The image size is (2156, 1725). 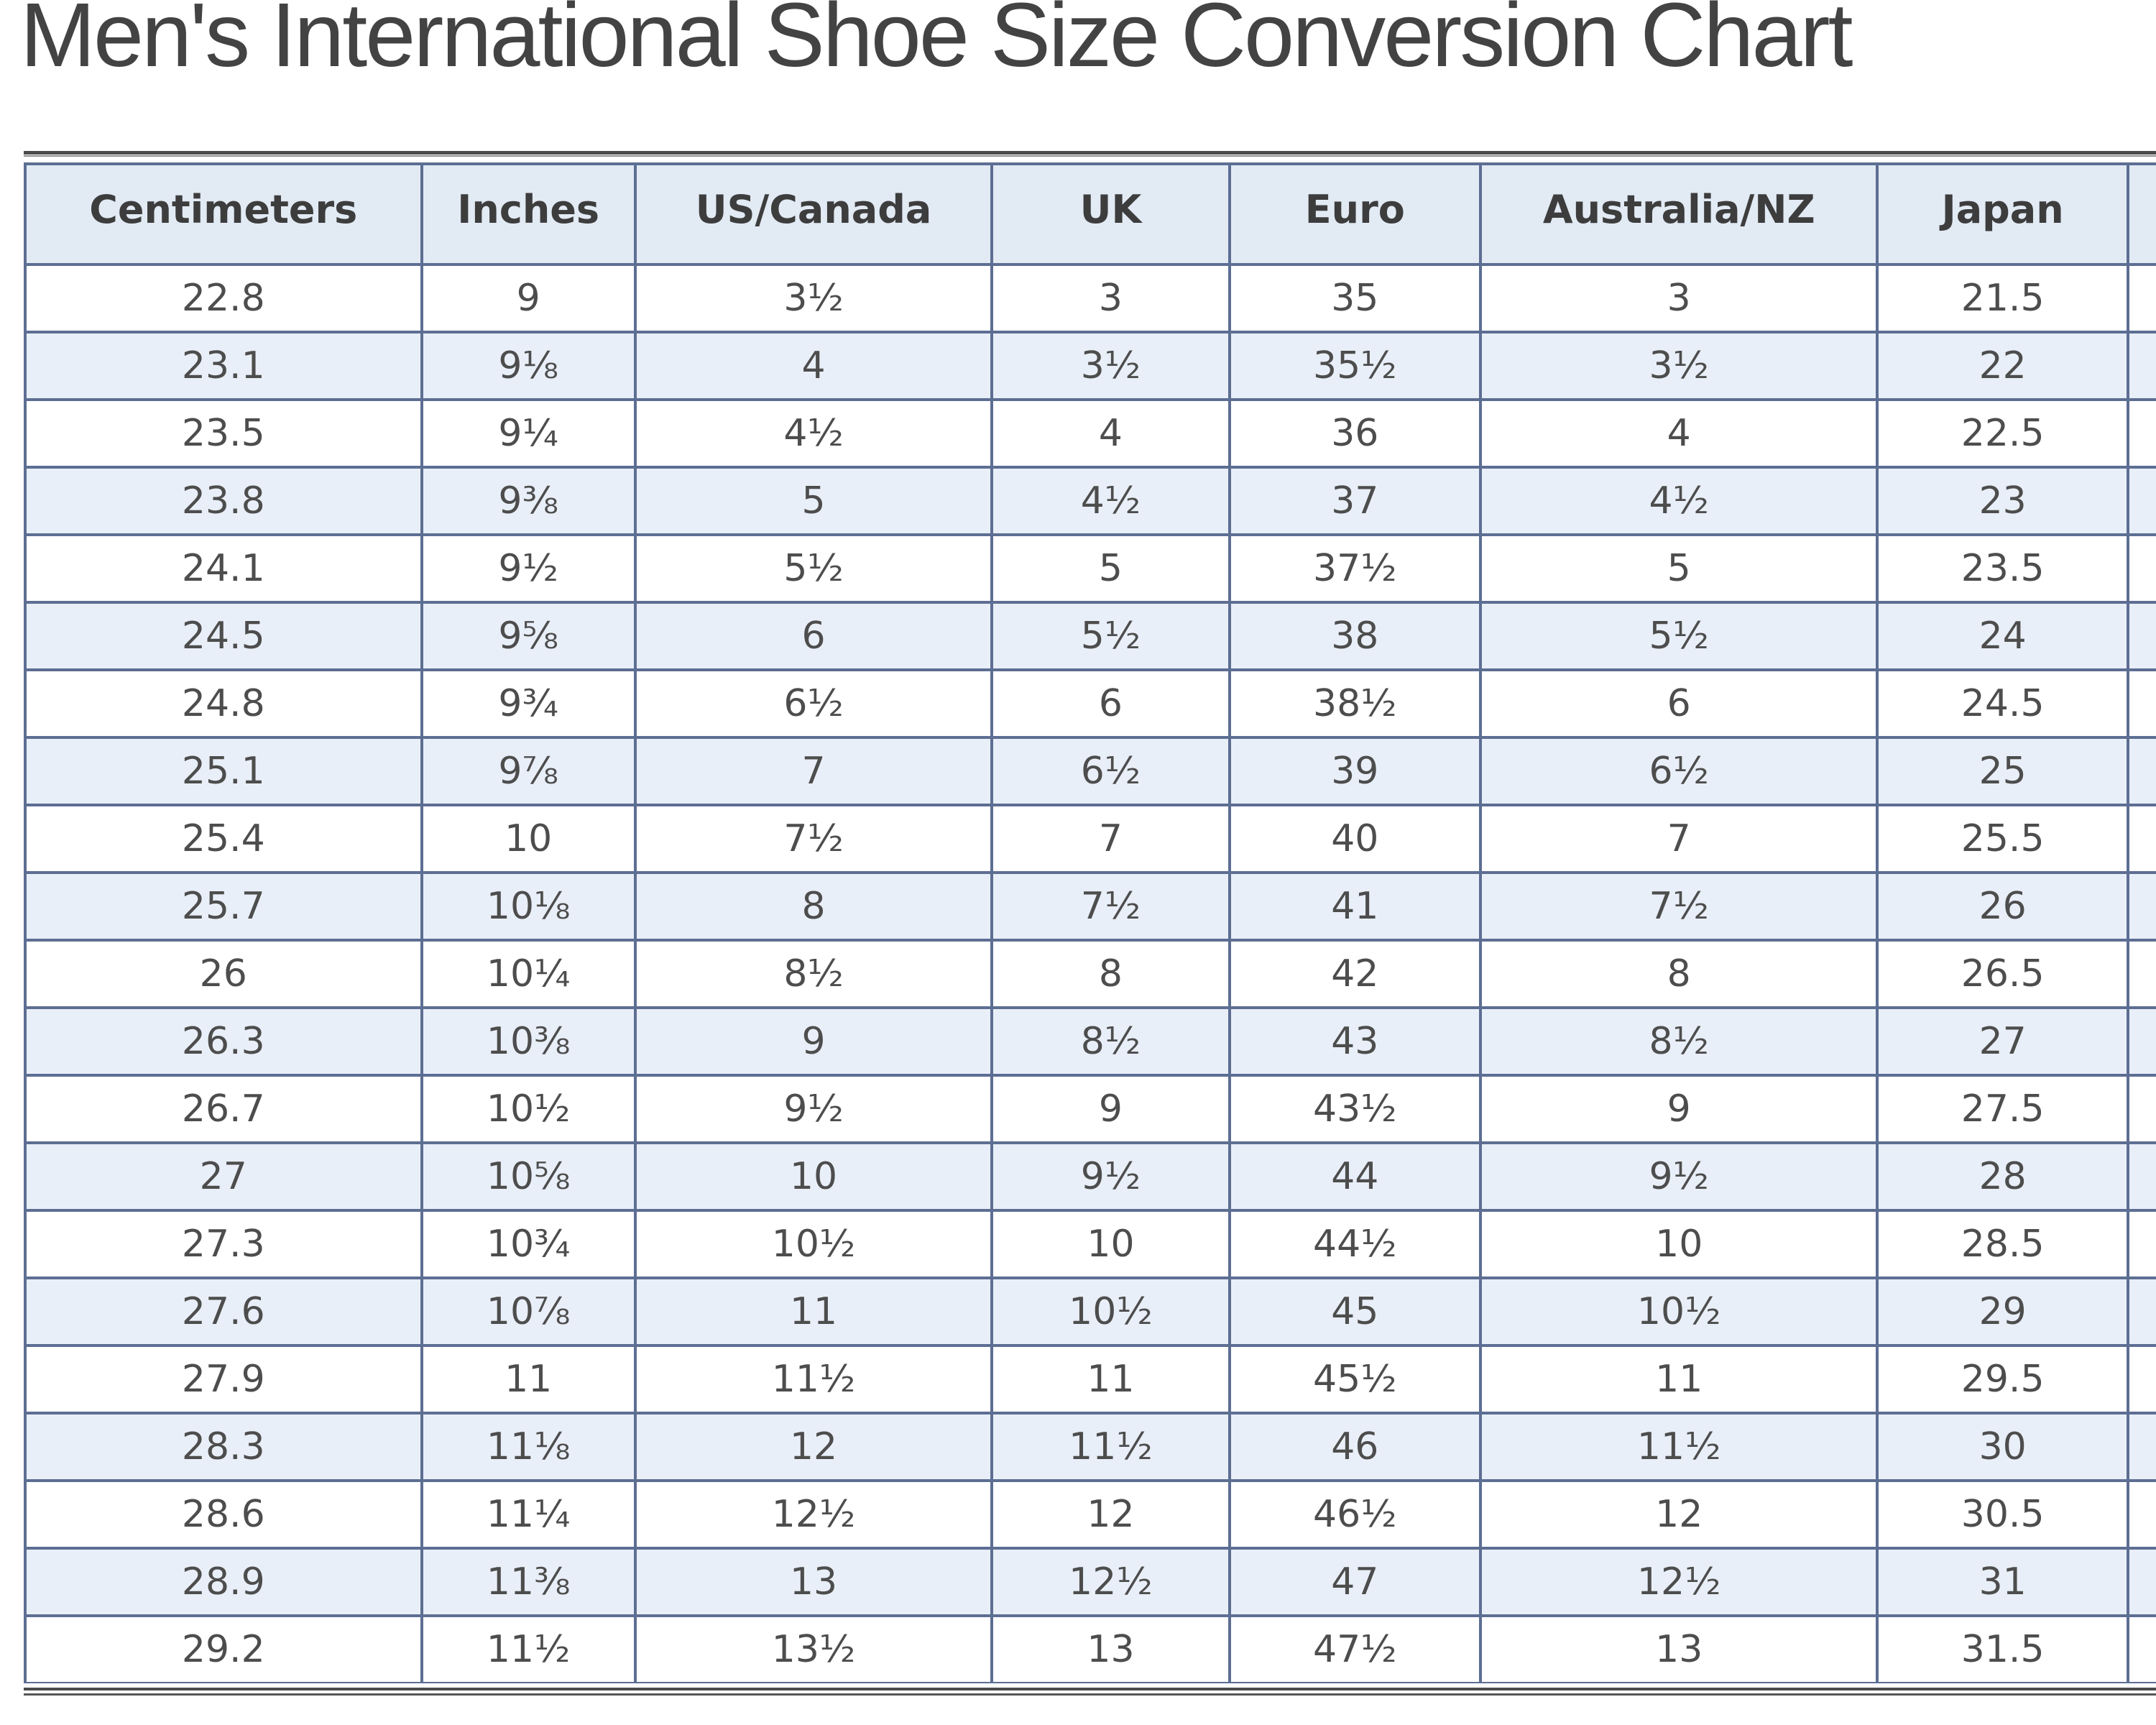 I want to click on cell-us-canada: 4, so click(x=814, y=366).